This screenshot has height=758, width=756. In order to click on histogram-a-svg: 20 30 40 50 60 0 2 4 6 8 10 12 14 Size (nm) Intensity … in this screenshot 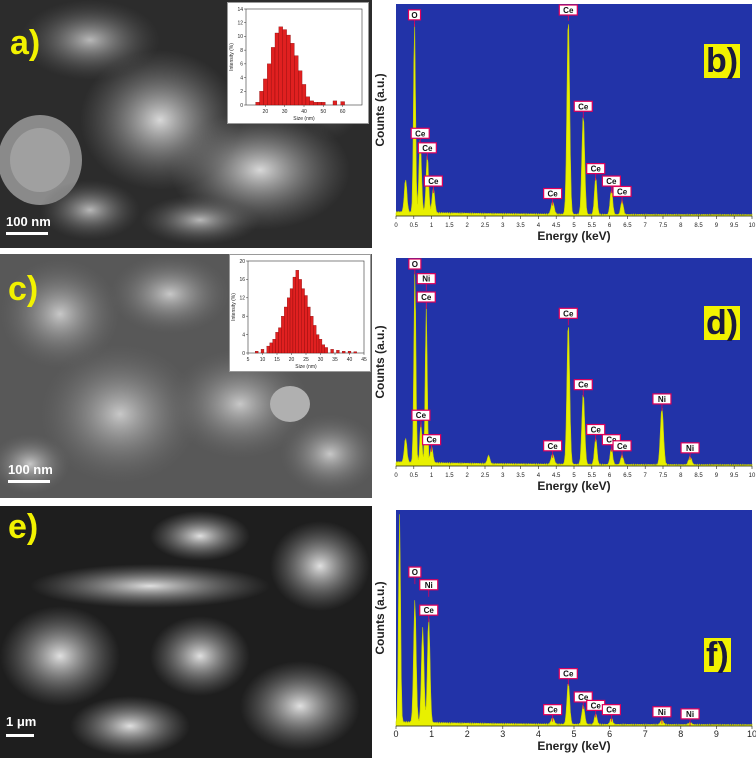, I will do `click(296, 64)`.